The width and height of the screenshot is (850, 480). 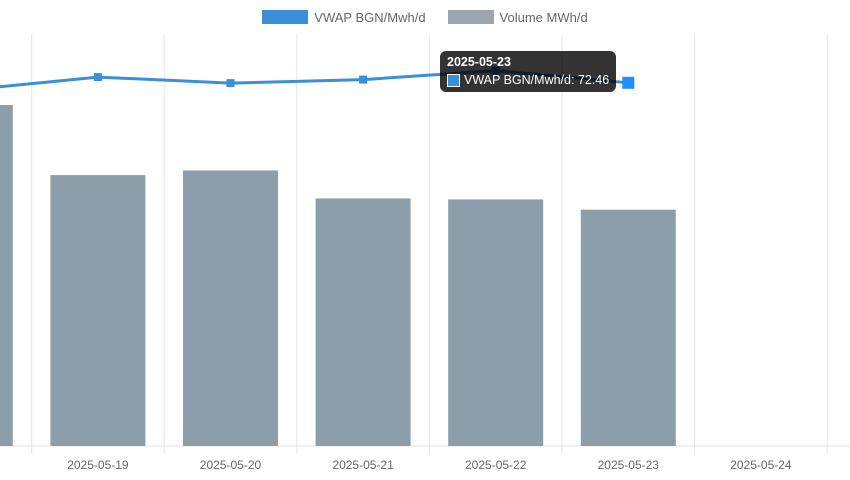 What do you see at coordinates (543, 17) in the screenshot?
I see `legend-label-volume: Volume MWh/d` at bounding box center [543, 17].